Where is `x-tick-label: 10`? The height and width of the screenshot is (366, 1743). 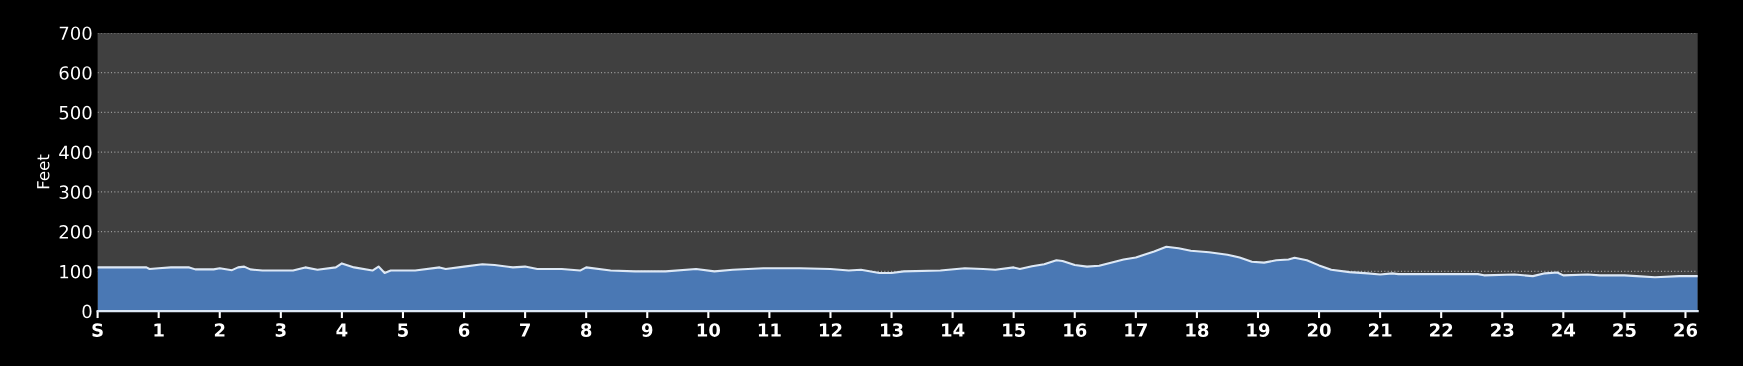
x-tick-label: 10 is located at coordinates (709, 330).